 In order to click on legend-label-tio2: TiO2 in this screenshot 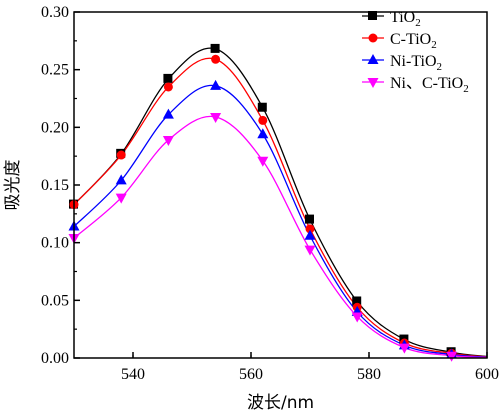, I will do `click(405, 19)`.